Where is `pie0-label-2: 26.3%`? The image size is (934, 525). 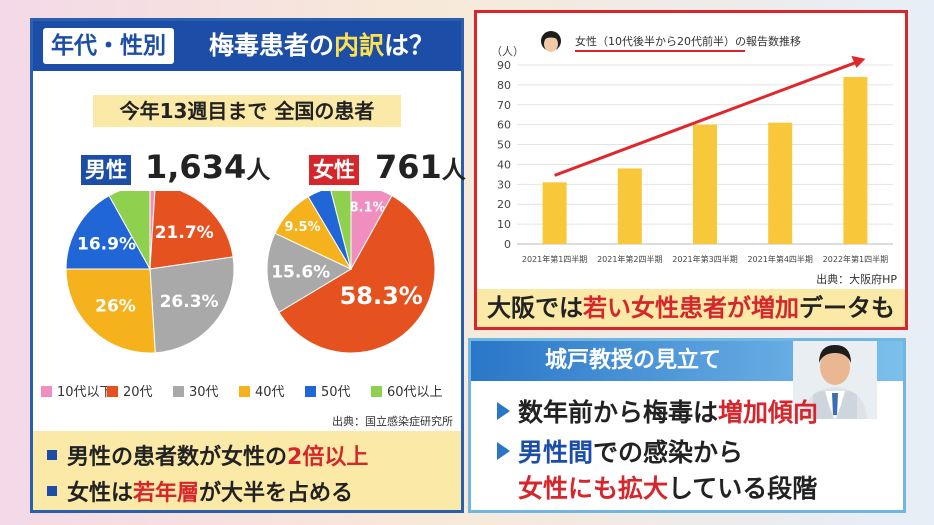
pie0-label-2: 26.3% is located at coordinates (189, 302).